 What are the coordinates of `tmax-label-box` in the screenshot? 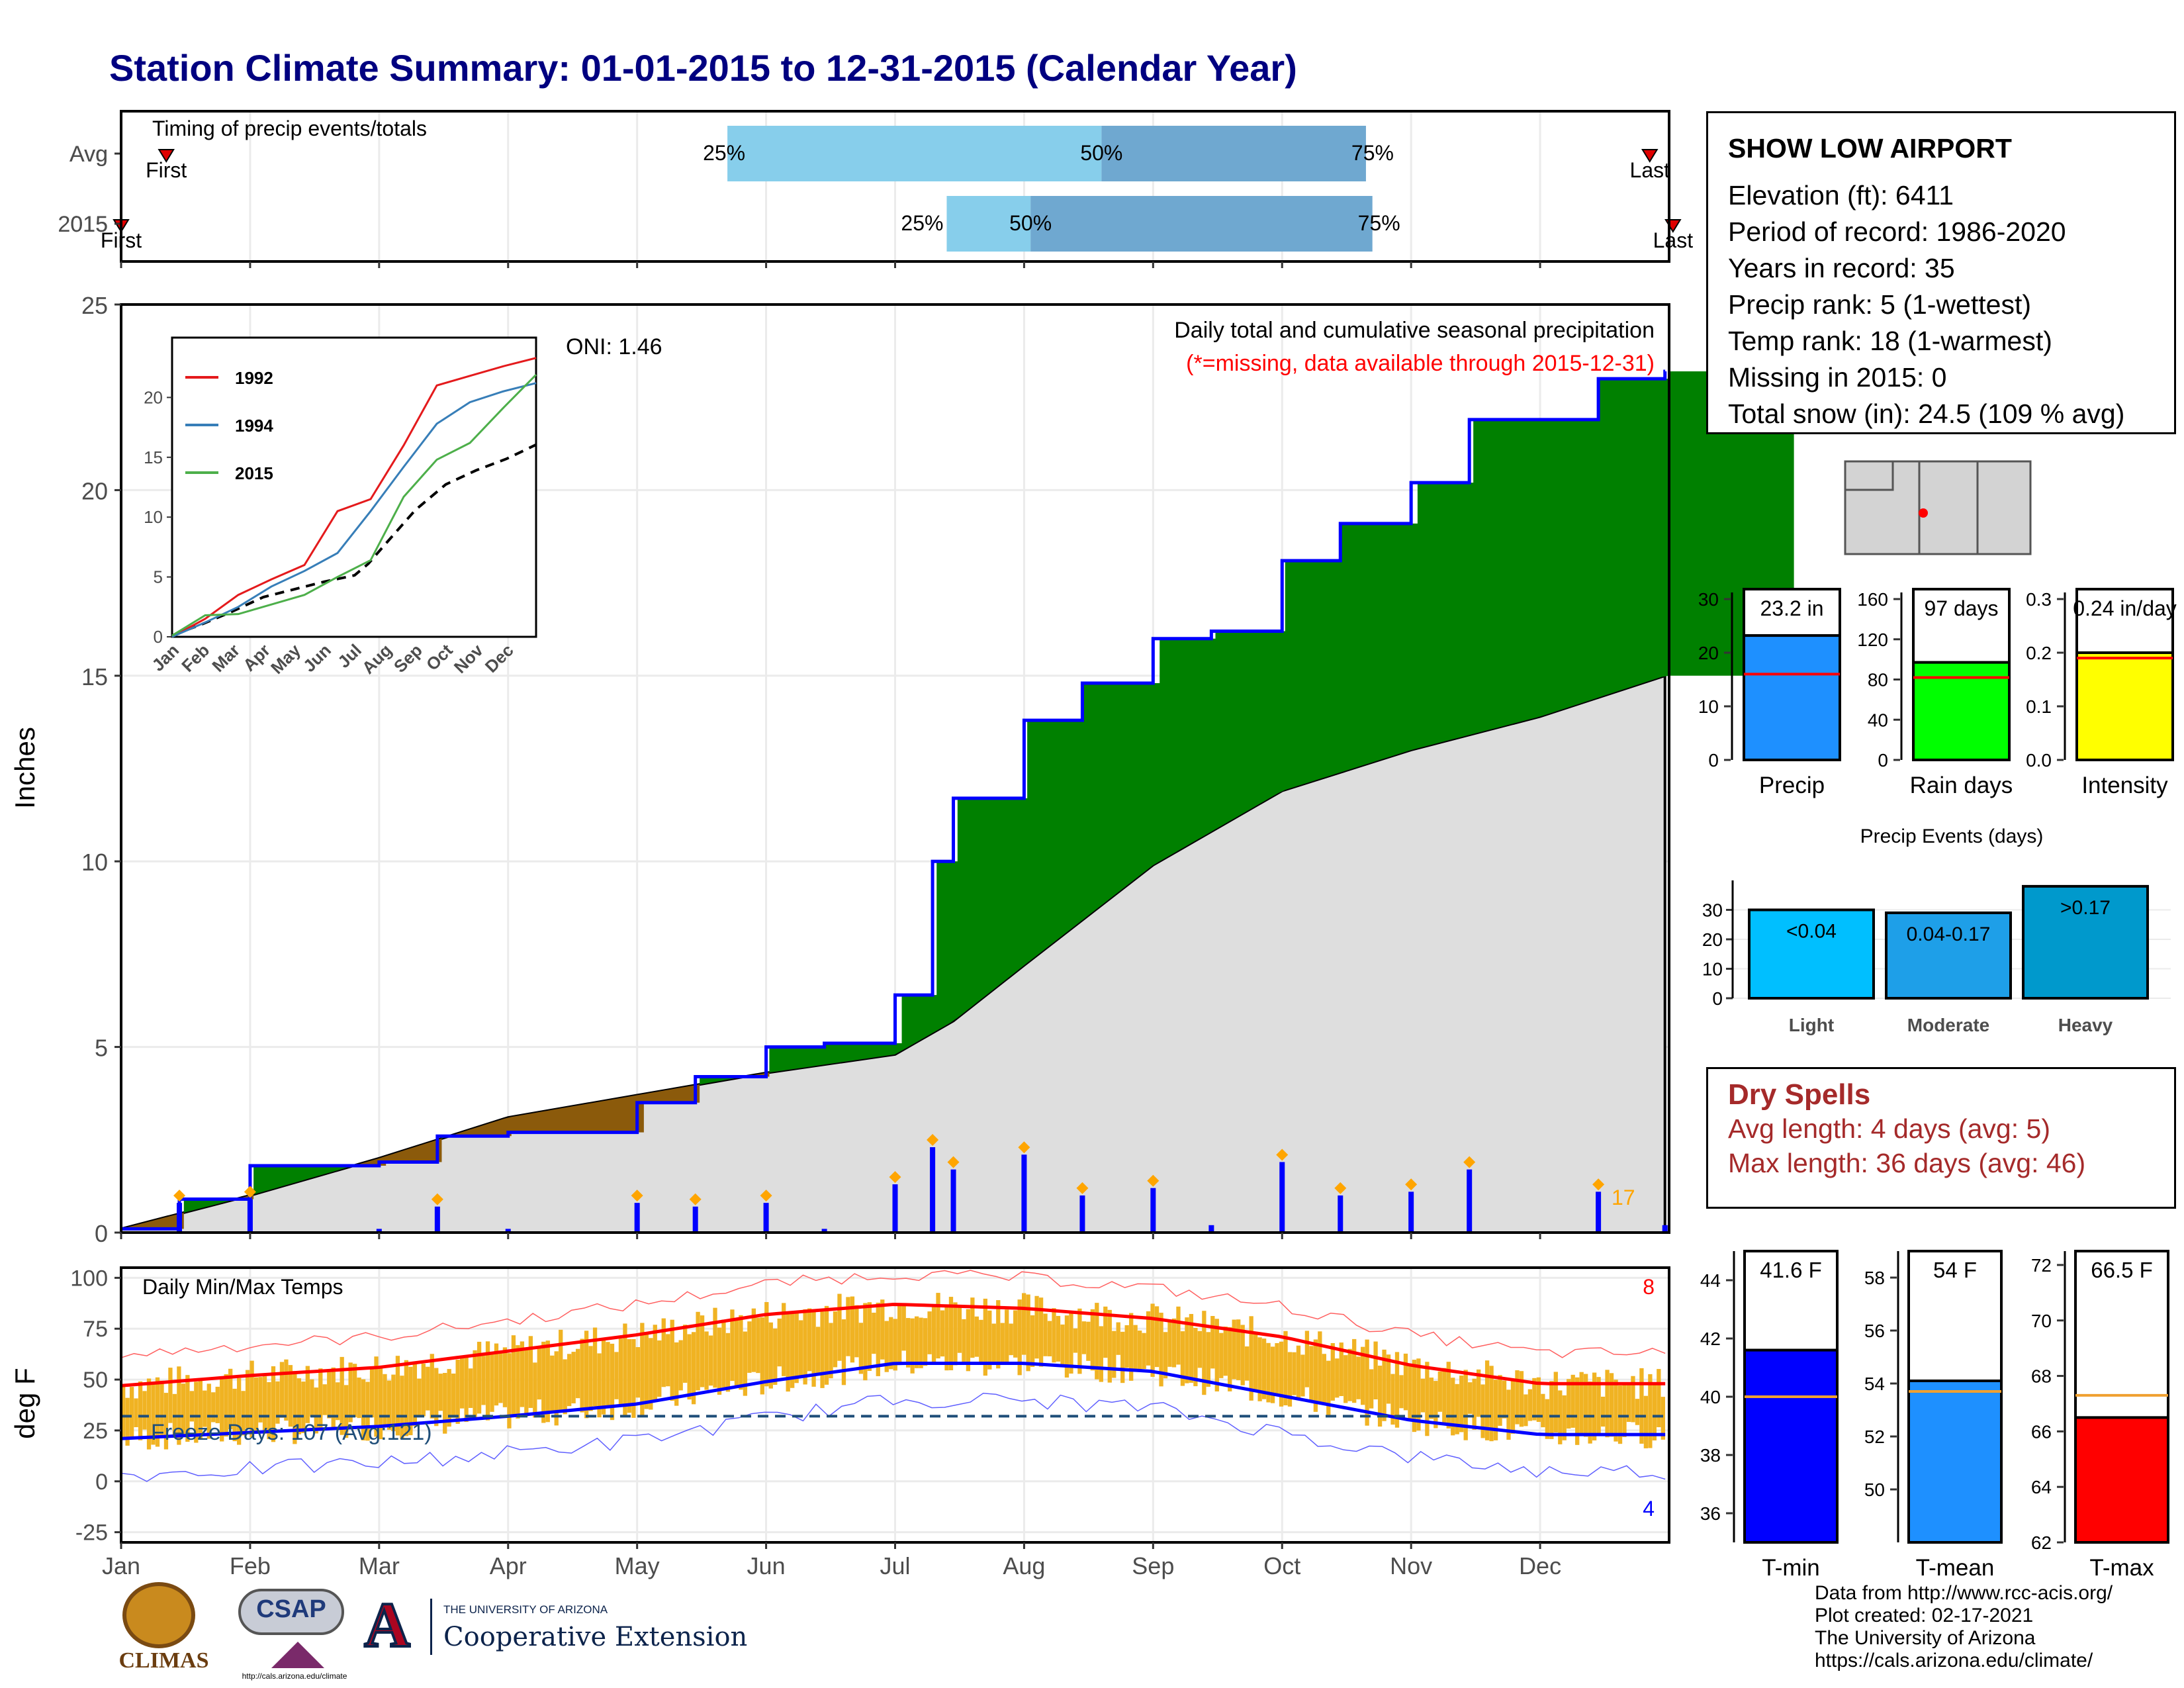 It's located at (2121, 1334).